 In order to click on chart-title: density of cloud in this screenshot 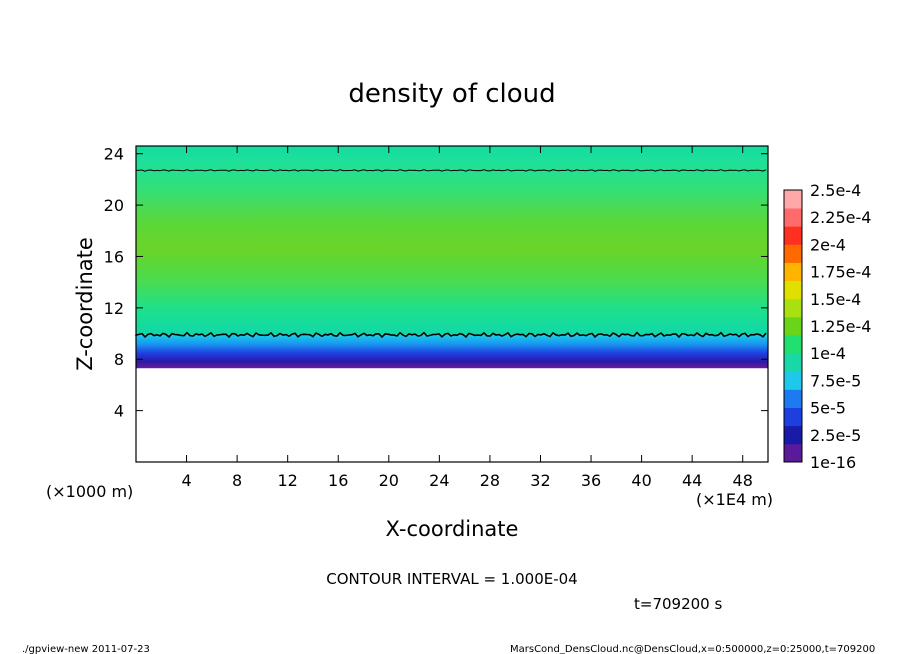, I will do `click(451, 94)`.